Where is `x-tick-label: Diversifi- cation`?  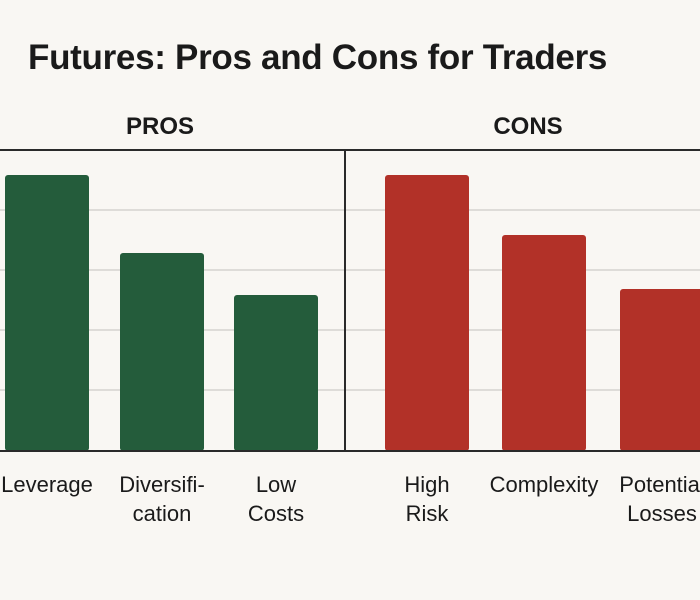 x-tick-label: Diversifi- cation is located at coordinates (162, 499).